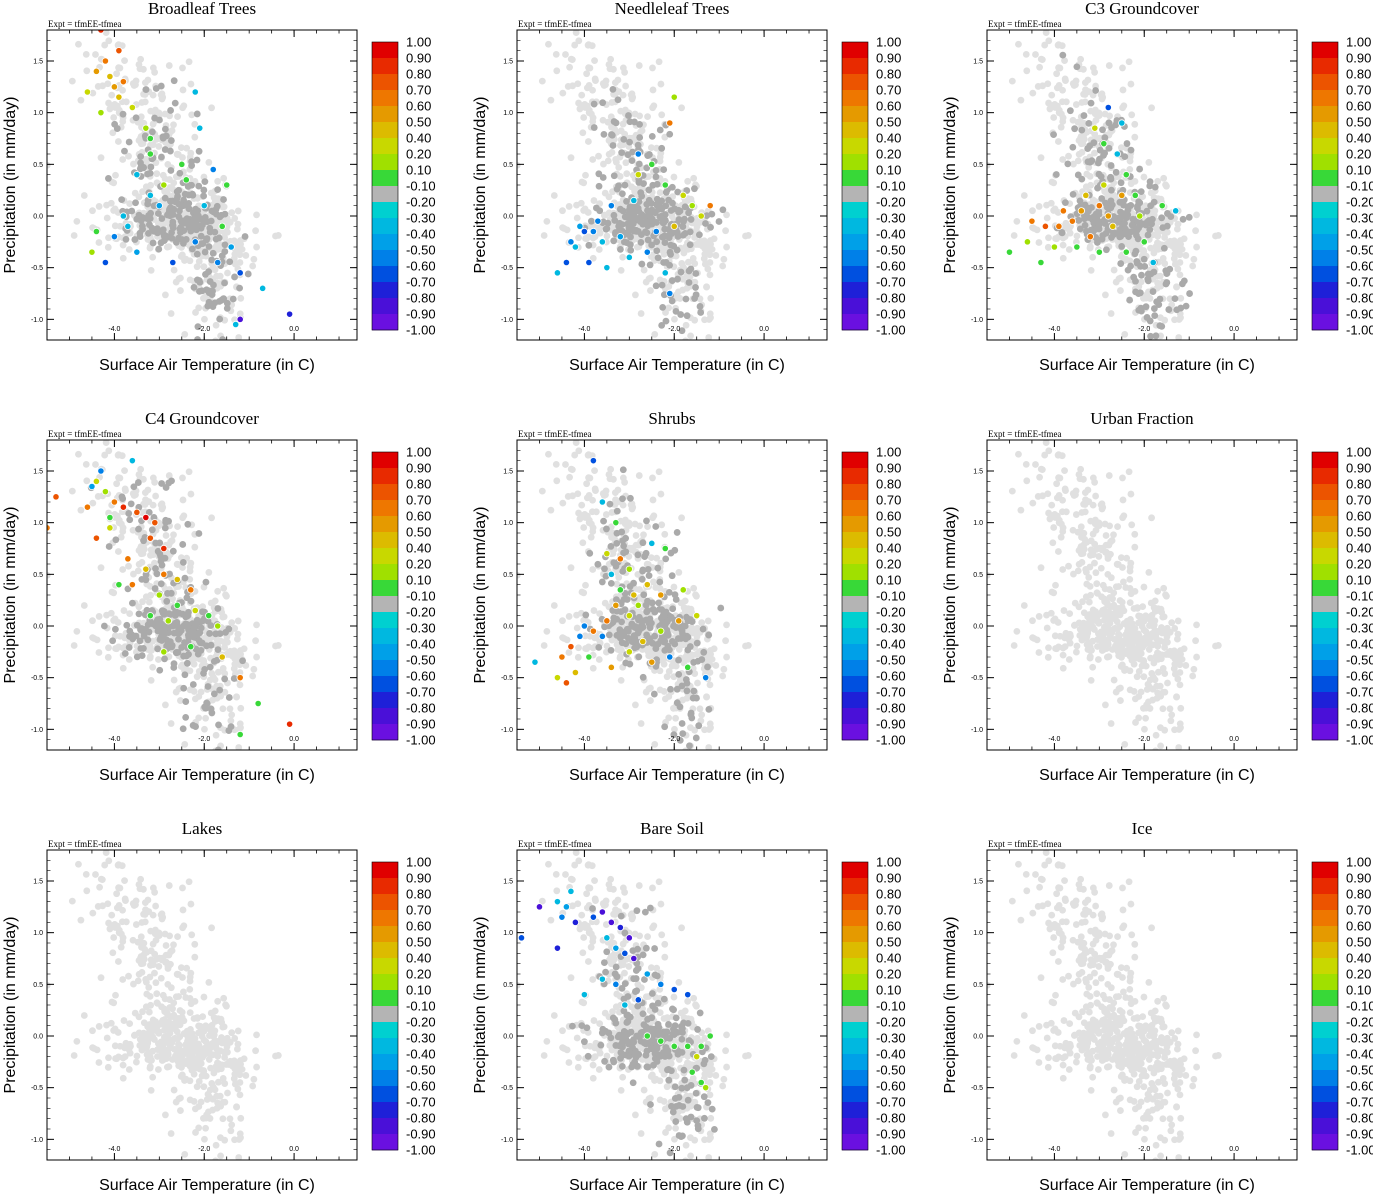 Image resolution: width=1373 pixels, height=1200 pixels. What do you see at coordinates (418, 516) in the screenshot?
I see `colorbar-label: 0.60` at bounding box center [418, 516].